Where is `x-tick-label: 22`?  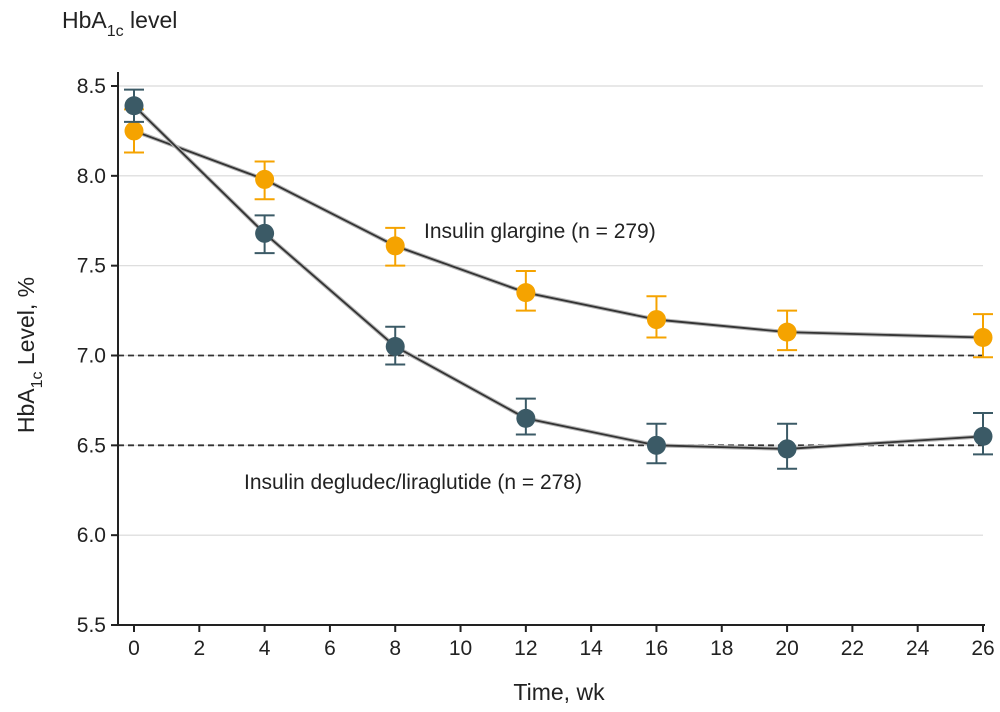
x-tick-label: 22 is located at coordinates (852, 648).